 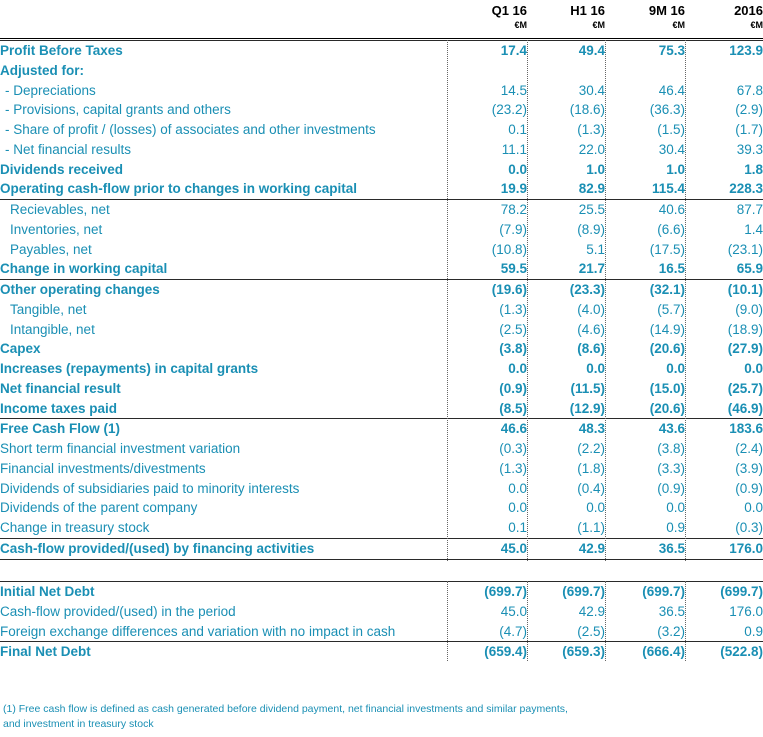 I want to click on value-cell: 43.6, so click(x=671, y=429).